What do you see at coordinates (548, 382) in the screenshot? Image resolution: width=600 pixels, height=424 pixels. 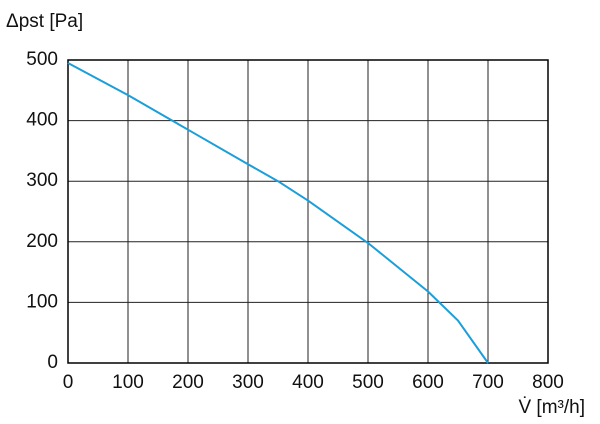 I see `x-tick-label: 800` at bounding box center [548, 382].